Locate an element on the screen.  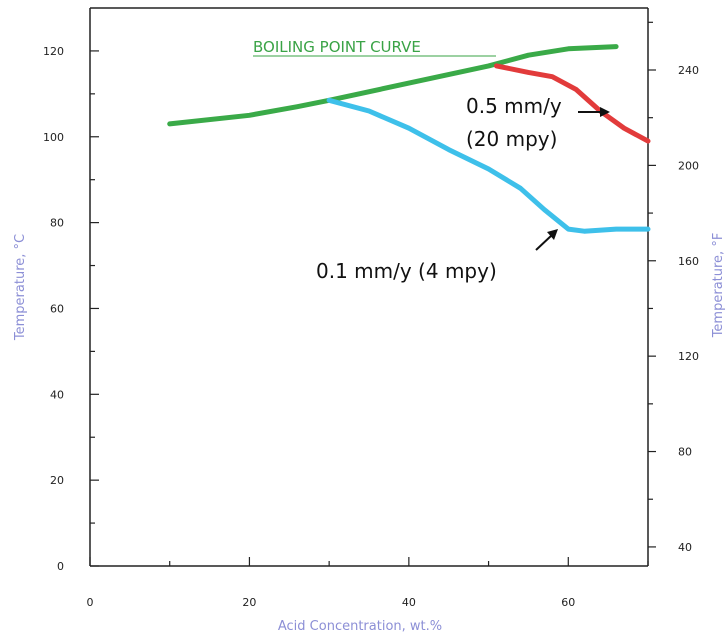
y-left-tick-label: 20 is located at coordinates (57, 480).